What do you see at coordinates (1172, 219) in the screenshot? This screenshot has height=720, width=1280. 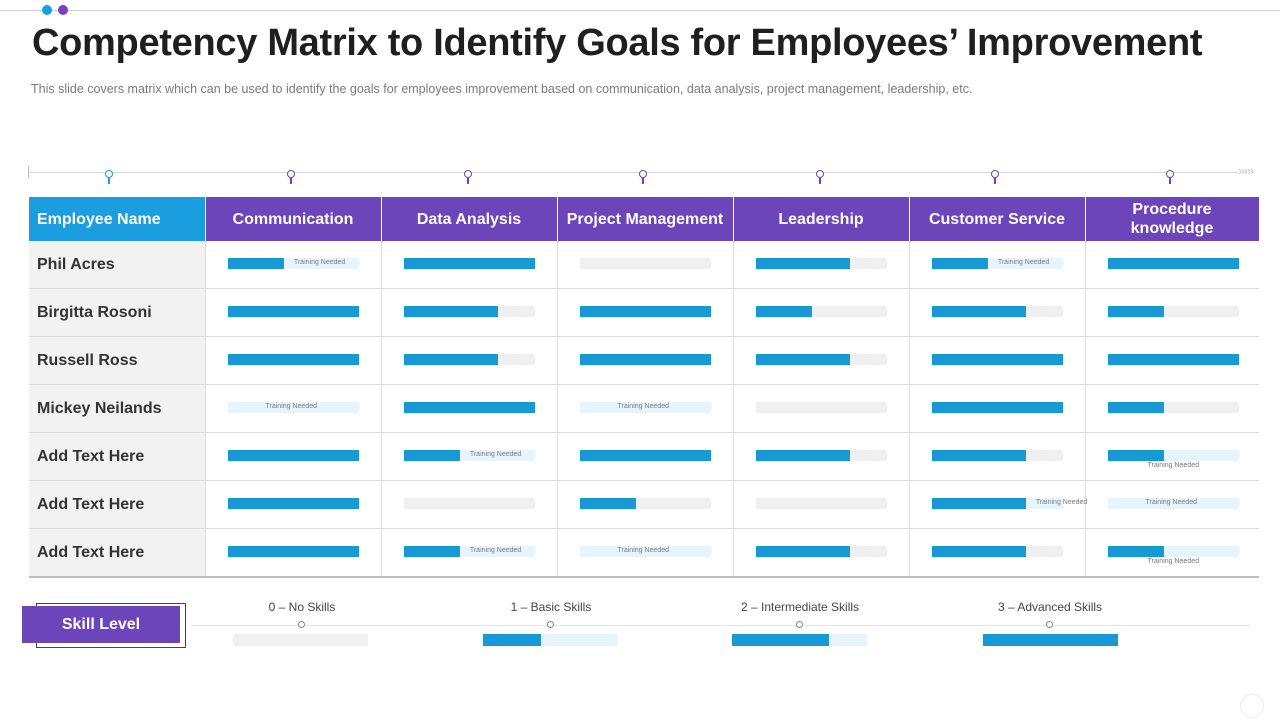 I see `header-procedure-knowledge: Procedure knowledge` at bounding box center [1172, 219].